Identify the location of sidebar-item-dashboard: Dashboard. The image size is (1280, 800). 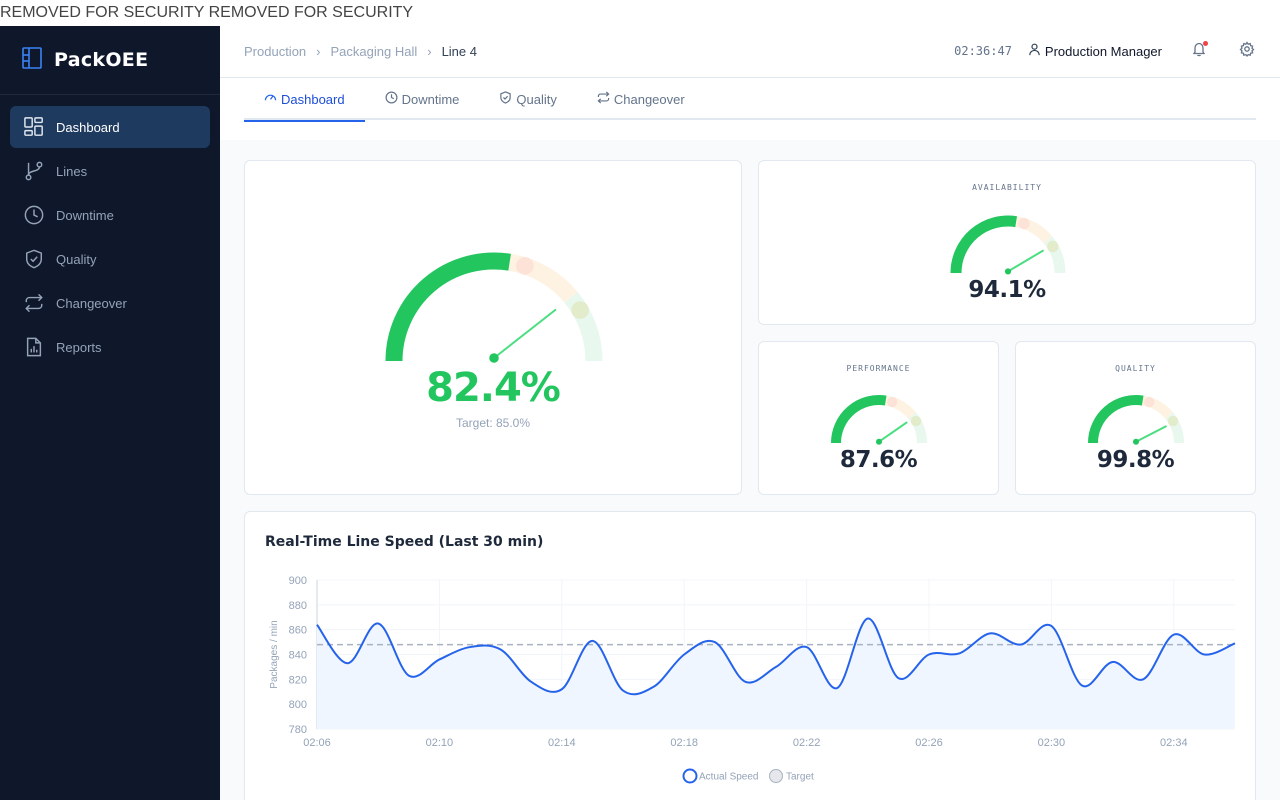
(110, 127).